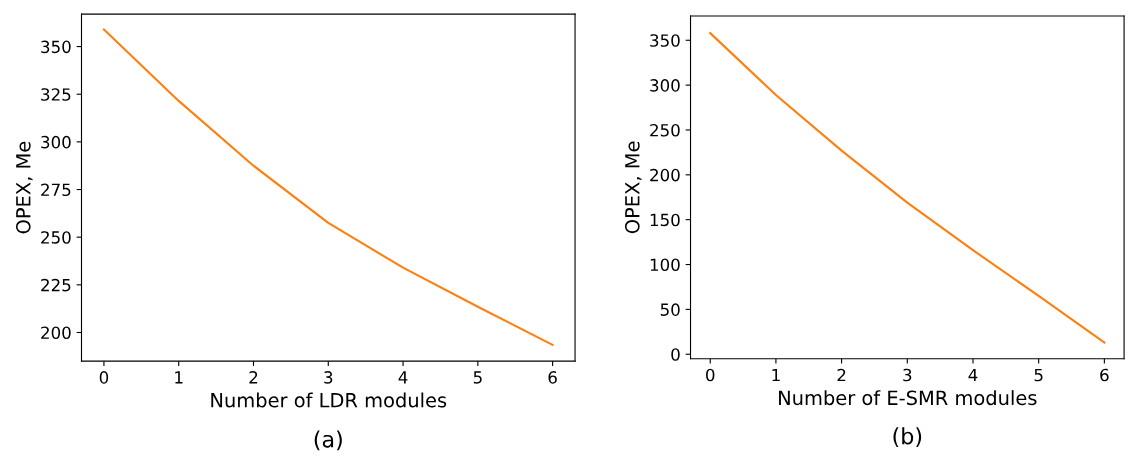 Image resolution: width=1132 pixels, height=472 pixels. I want to click on text: (a), so click(328, 440).